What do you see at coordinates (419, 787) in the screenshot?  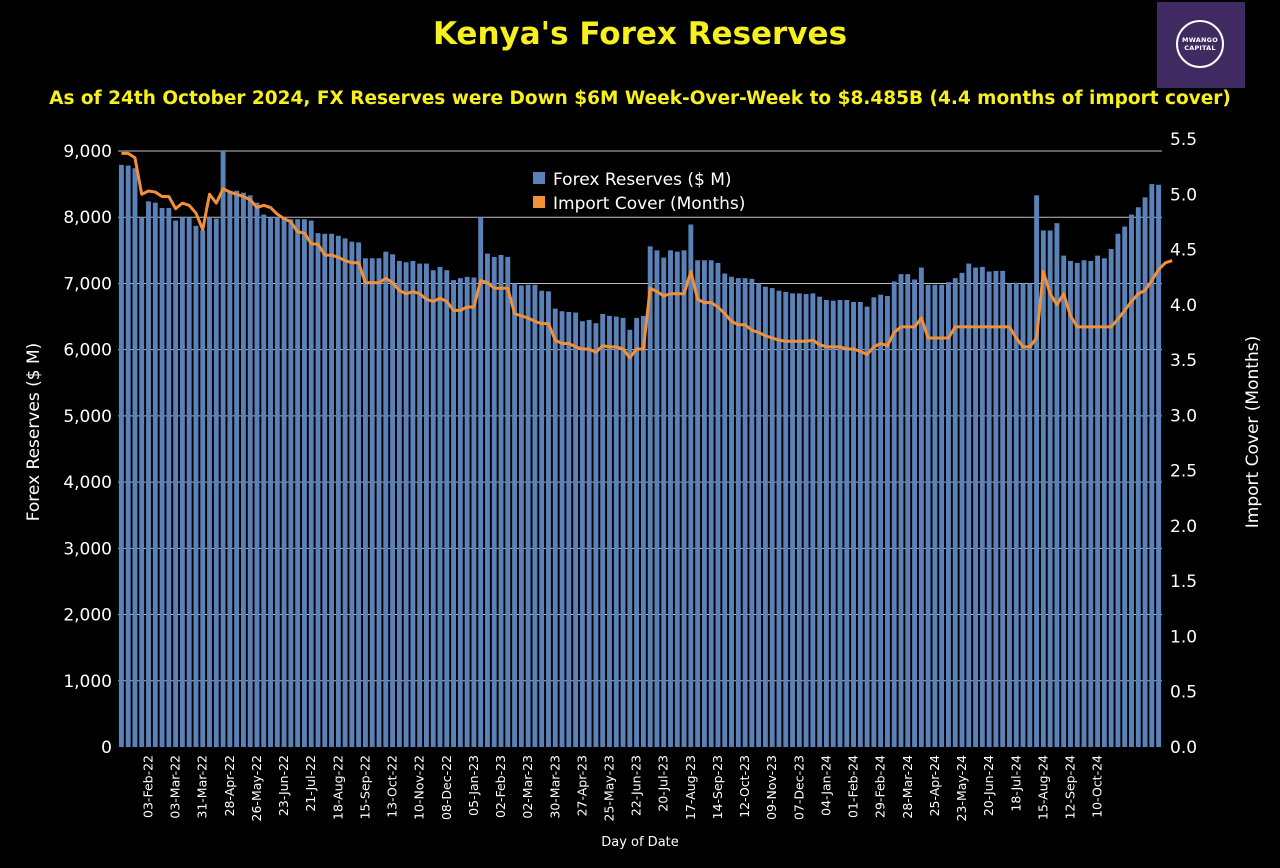 I see `x-tick-label: 10-Nov-22` at bounding box center [419, 787].